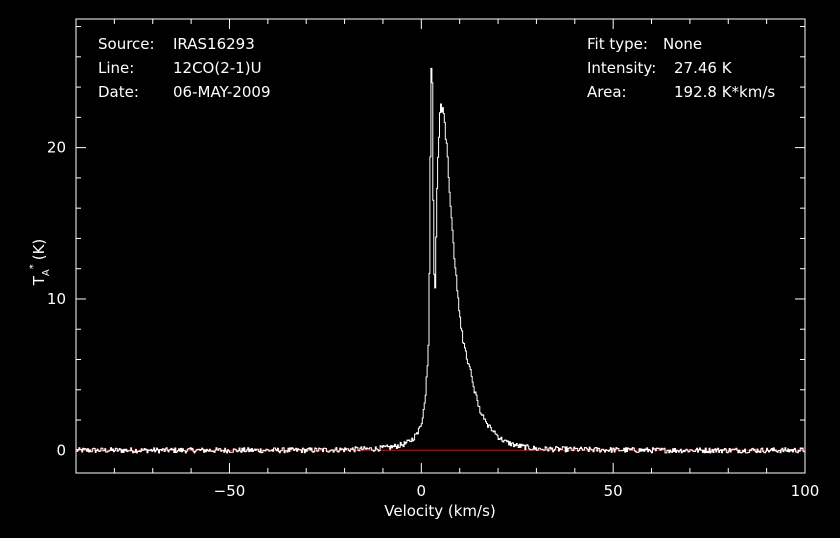  Describe the element at coordinates (703, 68) in the screenshot. I see `intensity-value: 27.46 K` at that location.